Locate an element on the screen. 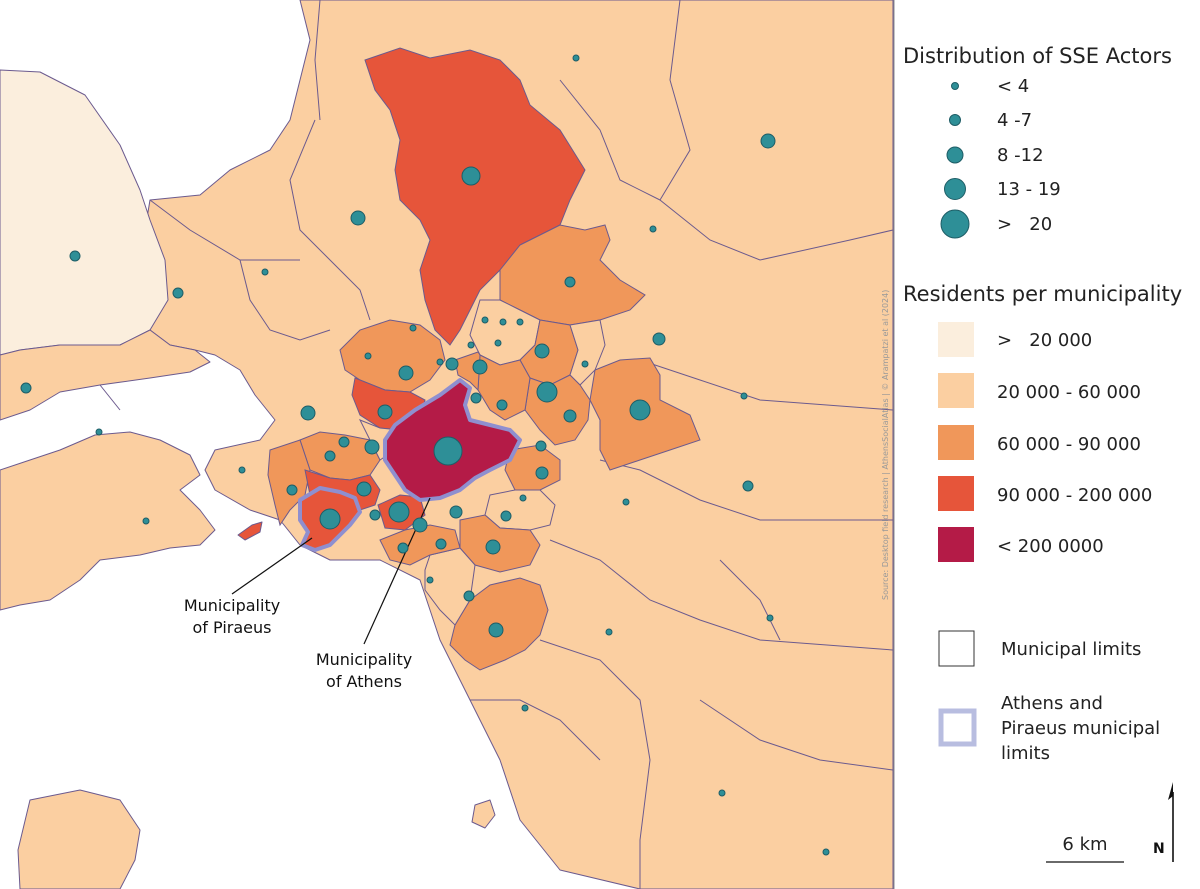 The height and width of the screenshot is (889, 1200). municipality-north-red is located at coordinates (475, 196).